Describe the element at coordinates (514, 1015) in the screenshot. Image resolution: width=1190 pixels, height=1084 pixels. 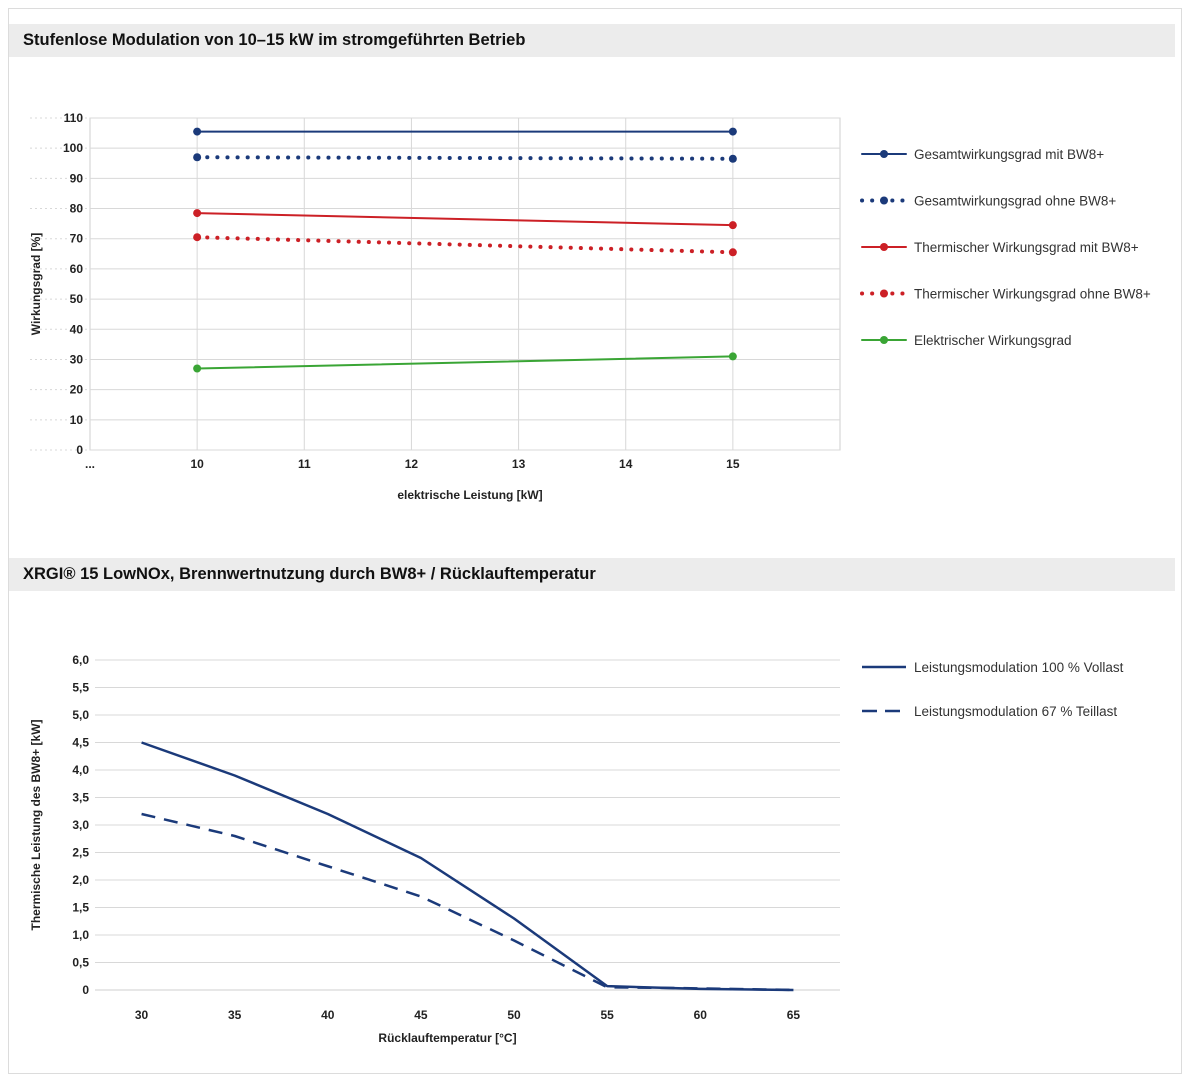
I see `x-tick-label: 50` at that location.